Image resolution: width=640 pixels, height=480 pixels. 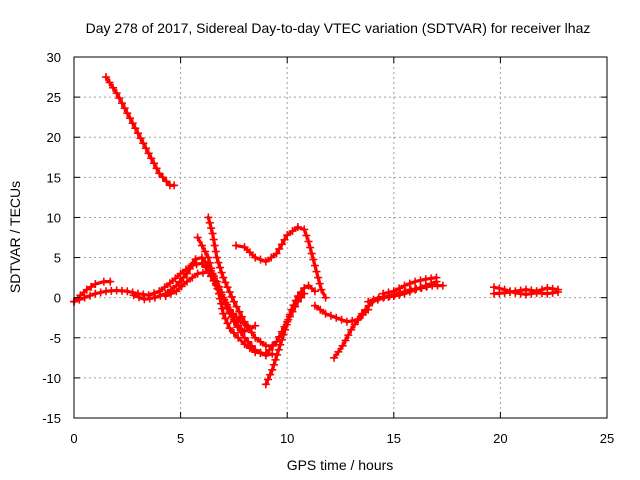 What do you see at coordinates (51, 378) in the screenshot?
I see `y-tick-label: -10` at bounding box center [51, 378].